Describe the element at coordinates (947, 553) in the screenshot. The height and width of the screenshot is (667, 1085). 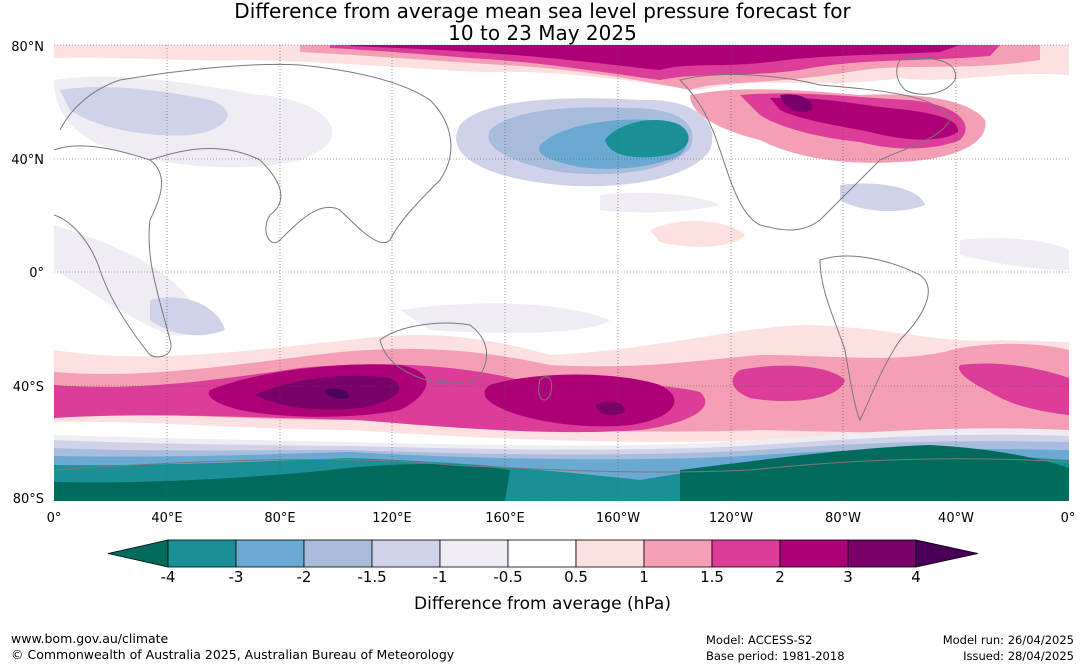
I see `colorbar-arrow-high` at that location.